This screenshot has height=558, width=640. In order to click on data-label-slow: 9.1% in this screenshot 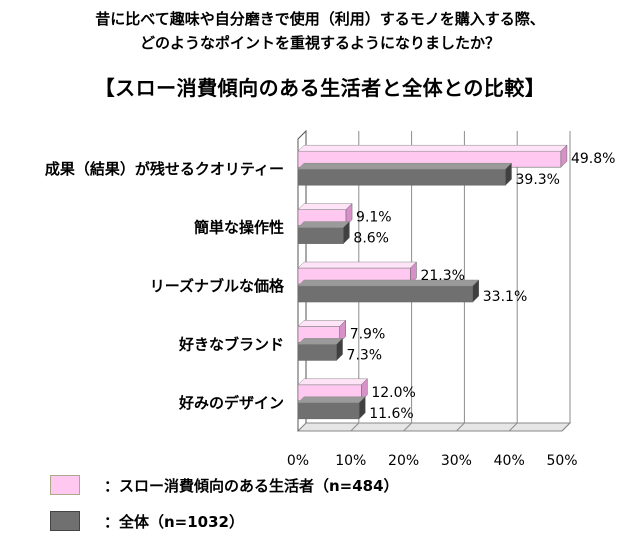, I will do `click(374, 218)`.